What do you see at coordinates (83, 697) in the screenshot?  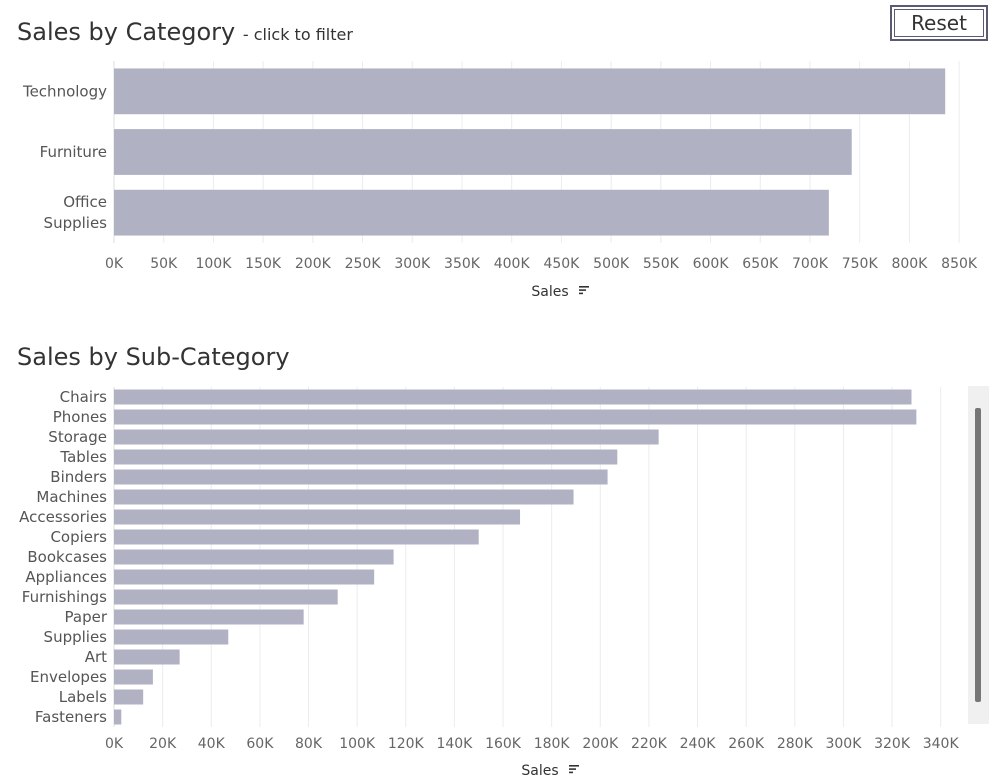 I see `category-label: Labels` at bounding box center [83, 697].